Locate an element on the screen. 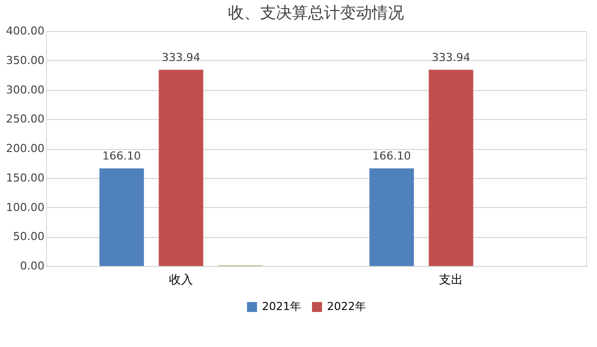 Image resolution: width=597 pixels, height=347 pixels. legend-label: 2022年 is located at coordinates (346, 306).